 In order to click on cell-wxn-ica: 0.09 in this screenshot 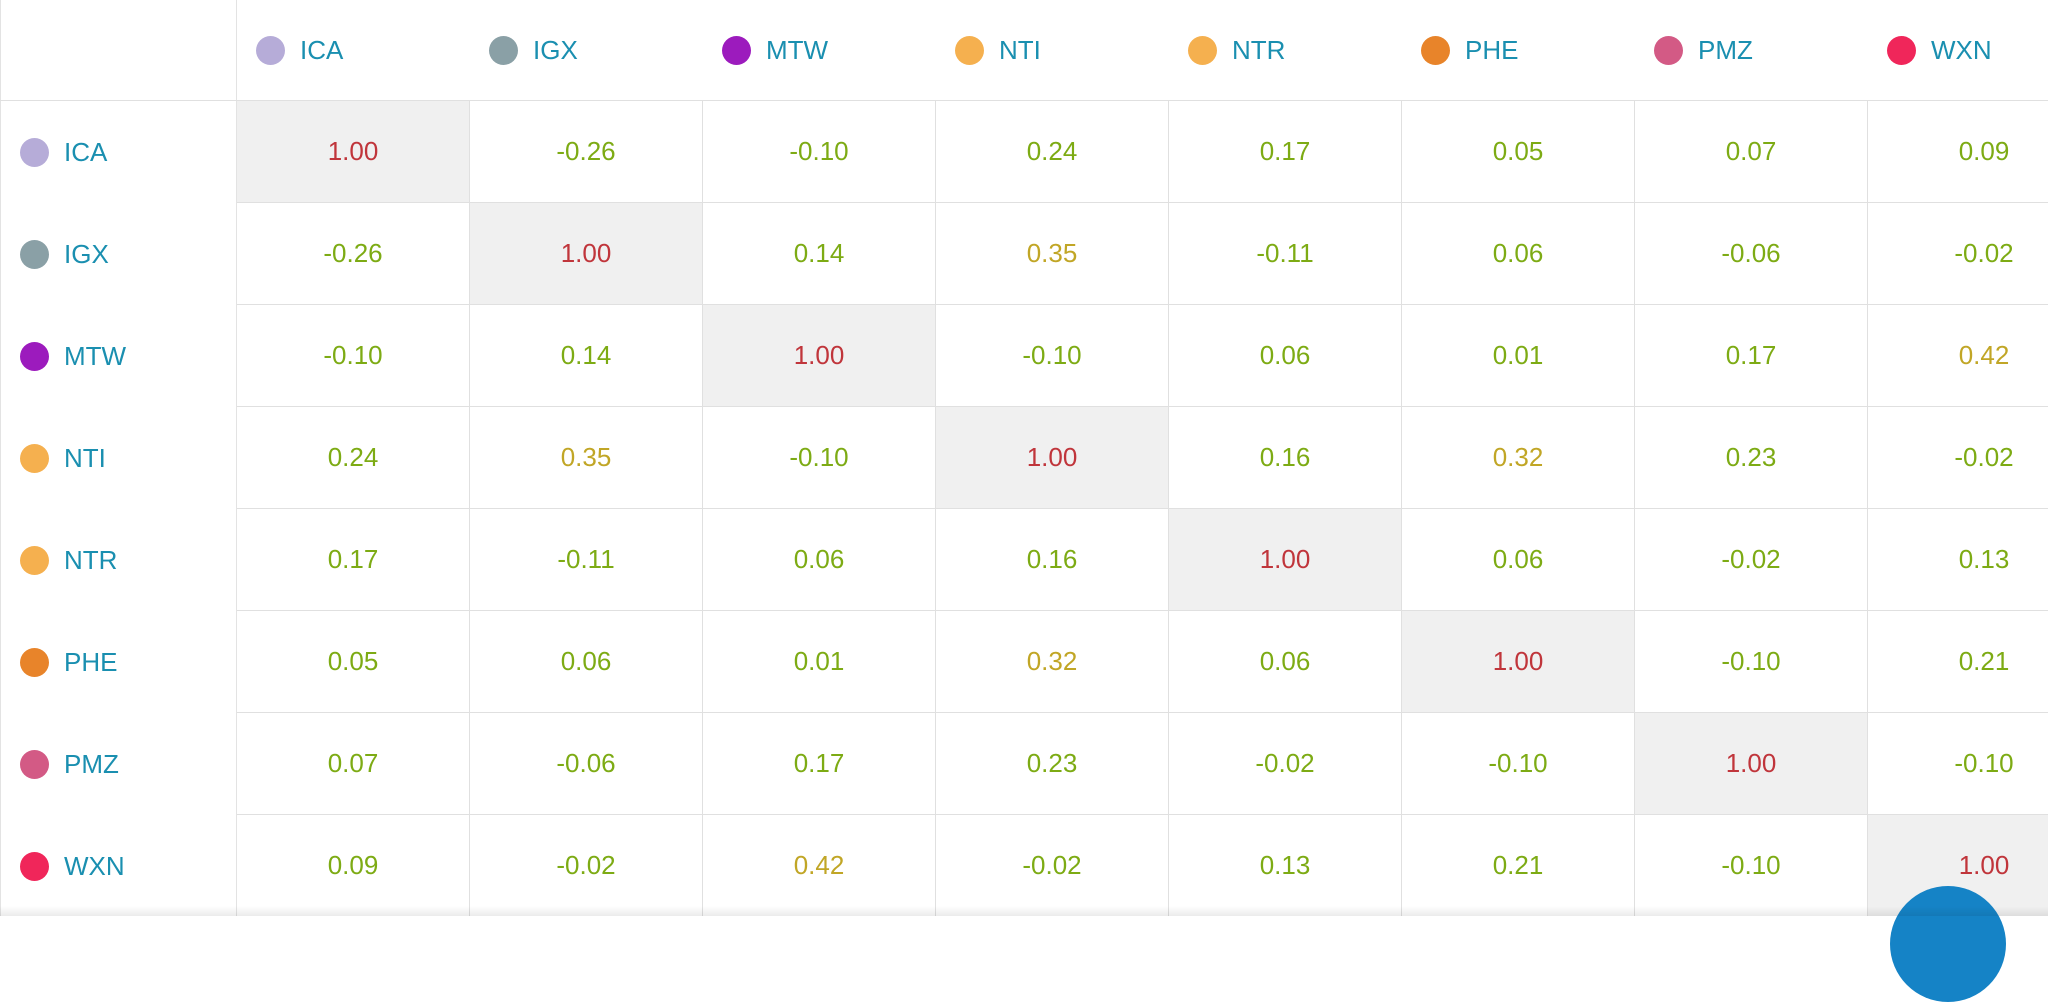, I will do `click(353, 865)`.